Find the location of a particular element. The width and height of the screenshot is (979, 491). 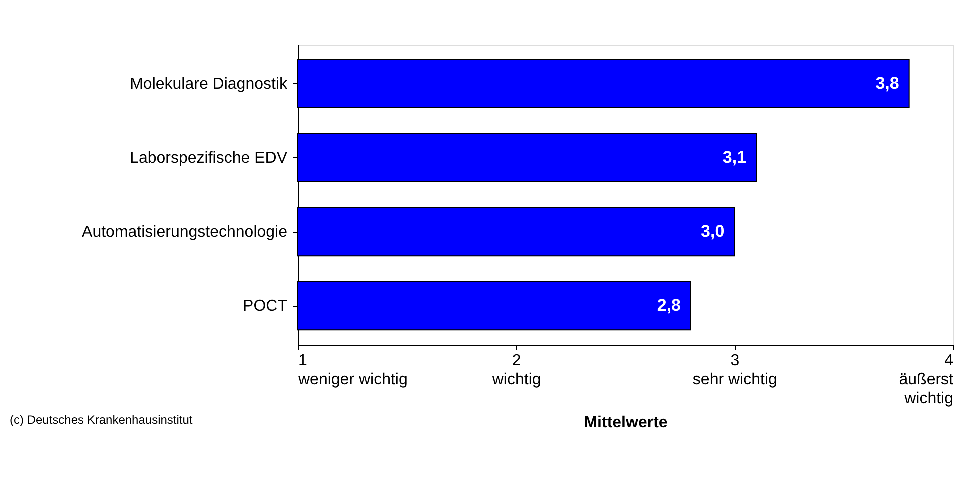

x-tick-label: 3 sehr wichtig is located at coordinates (735, 370).